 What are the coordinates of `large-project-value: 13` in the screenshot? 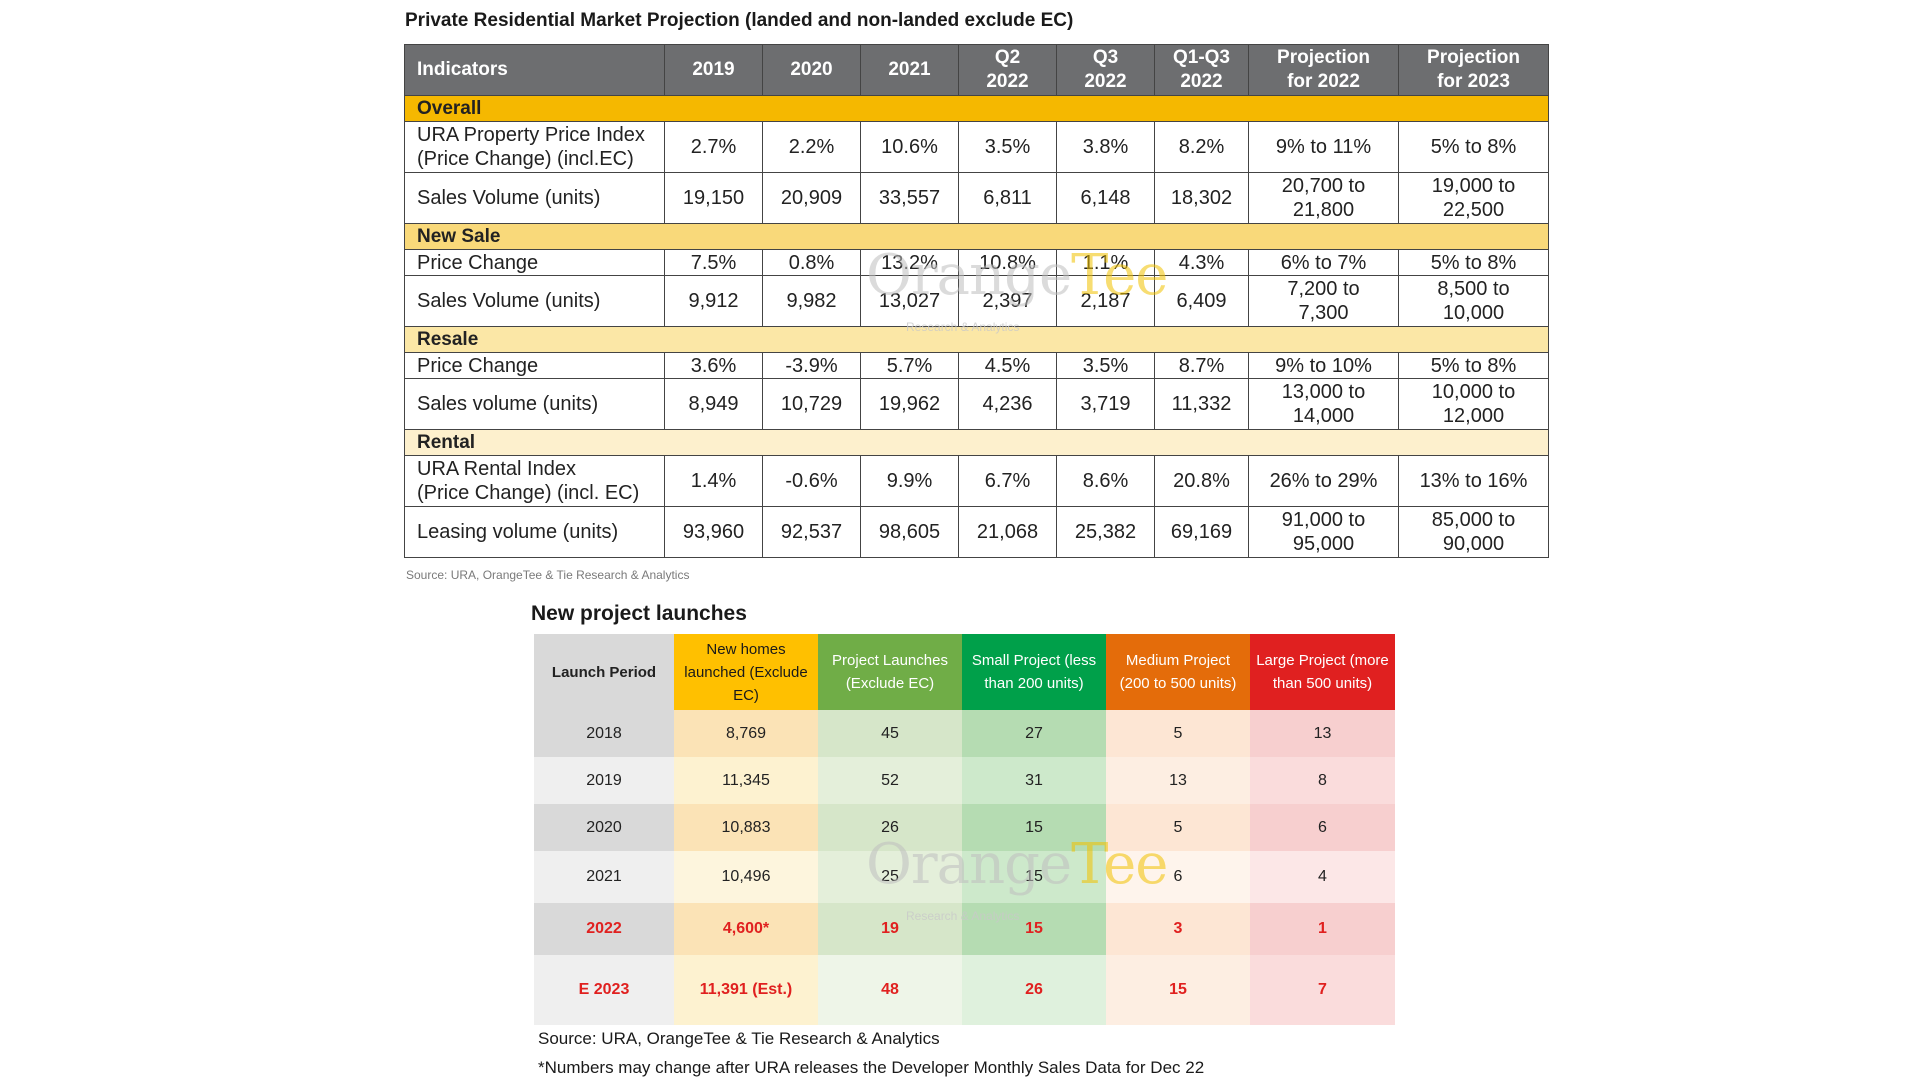 It's located at (1322, 733).